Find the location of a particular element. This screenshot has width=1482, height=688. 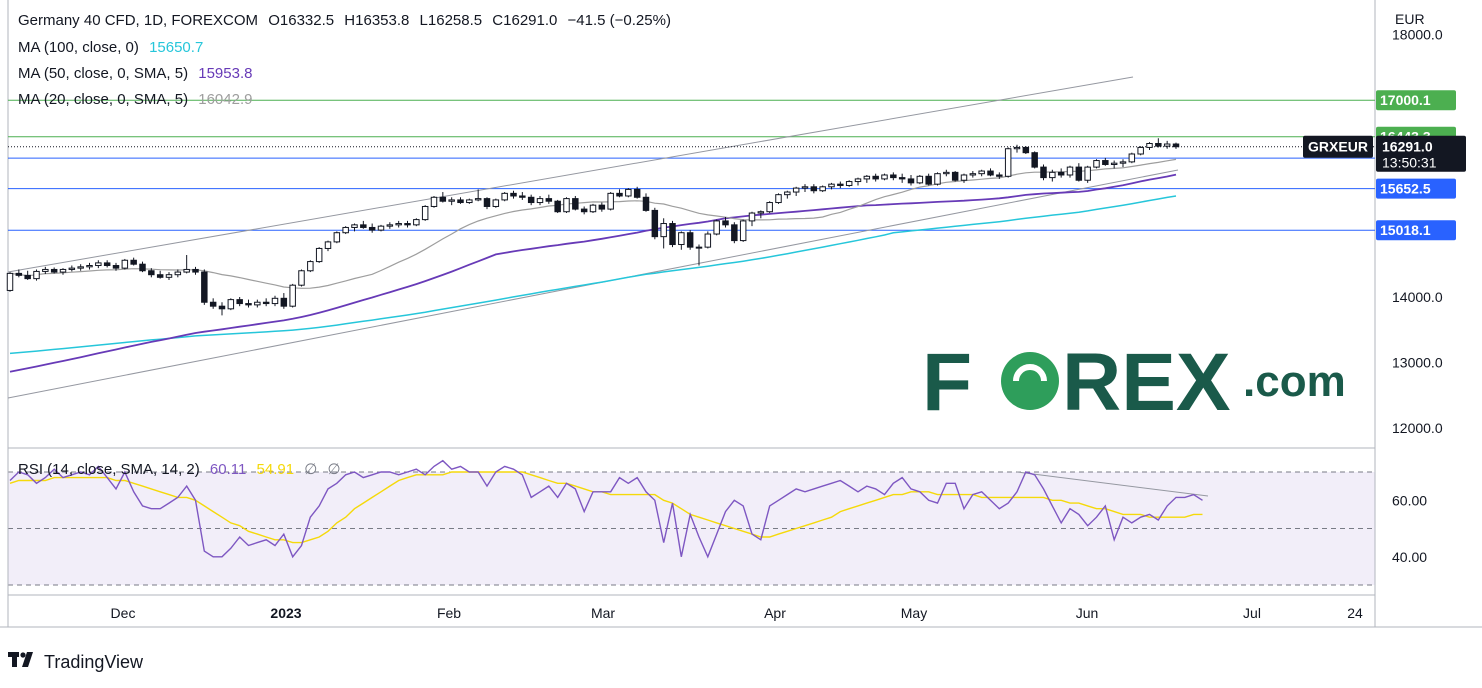

tradingview-label: TradingView is located at coordinates (94, 662).